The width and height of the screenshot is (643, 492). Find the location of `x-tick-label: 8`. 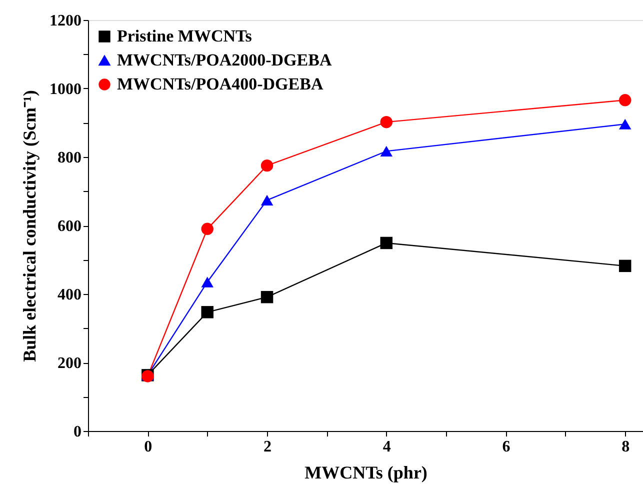

x-tick-label: 8 is located at coordinates (626, 447).